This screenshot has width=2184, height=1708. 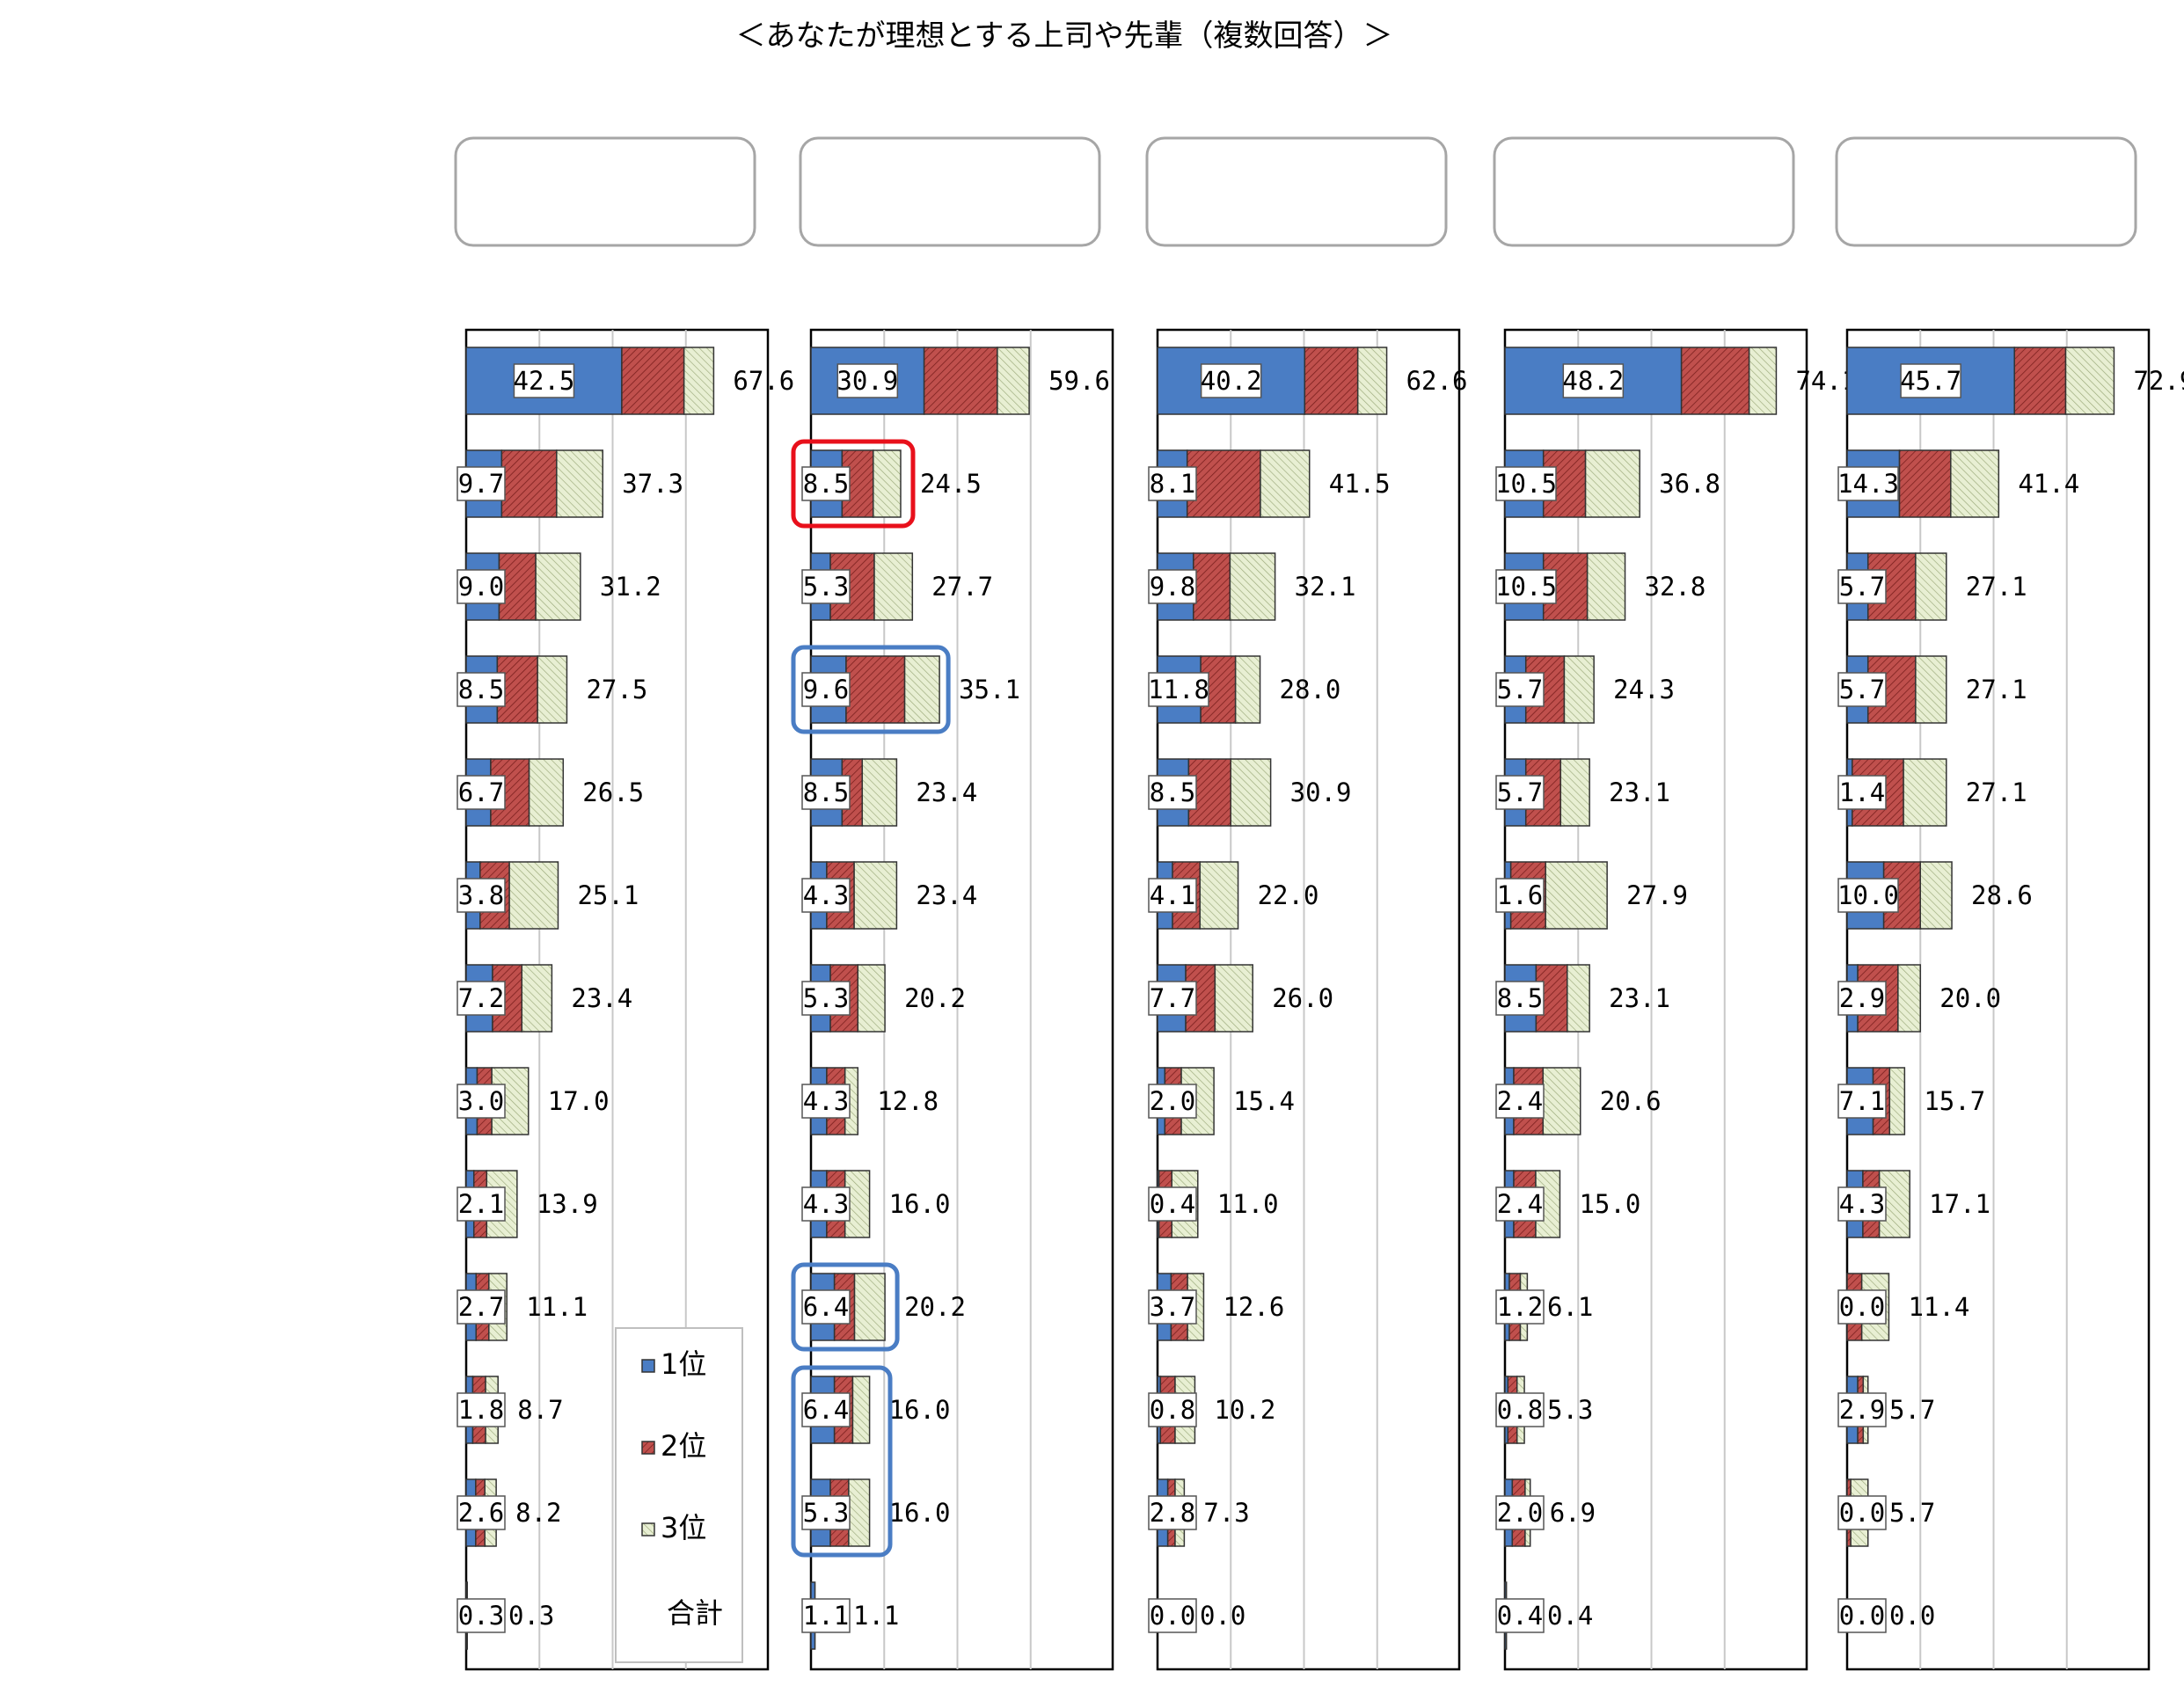 I want to click on rank1-data-label: 5.3, so click(x=826, y=998).